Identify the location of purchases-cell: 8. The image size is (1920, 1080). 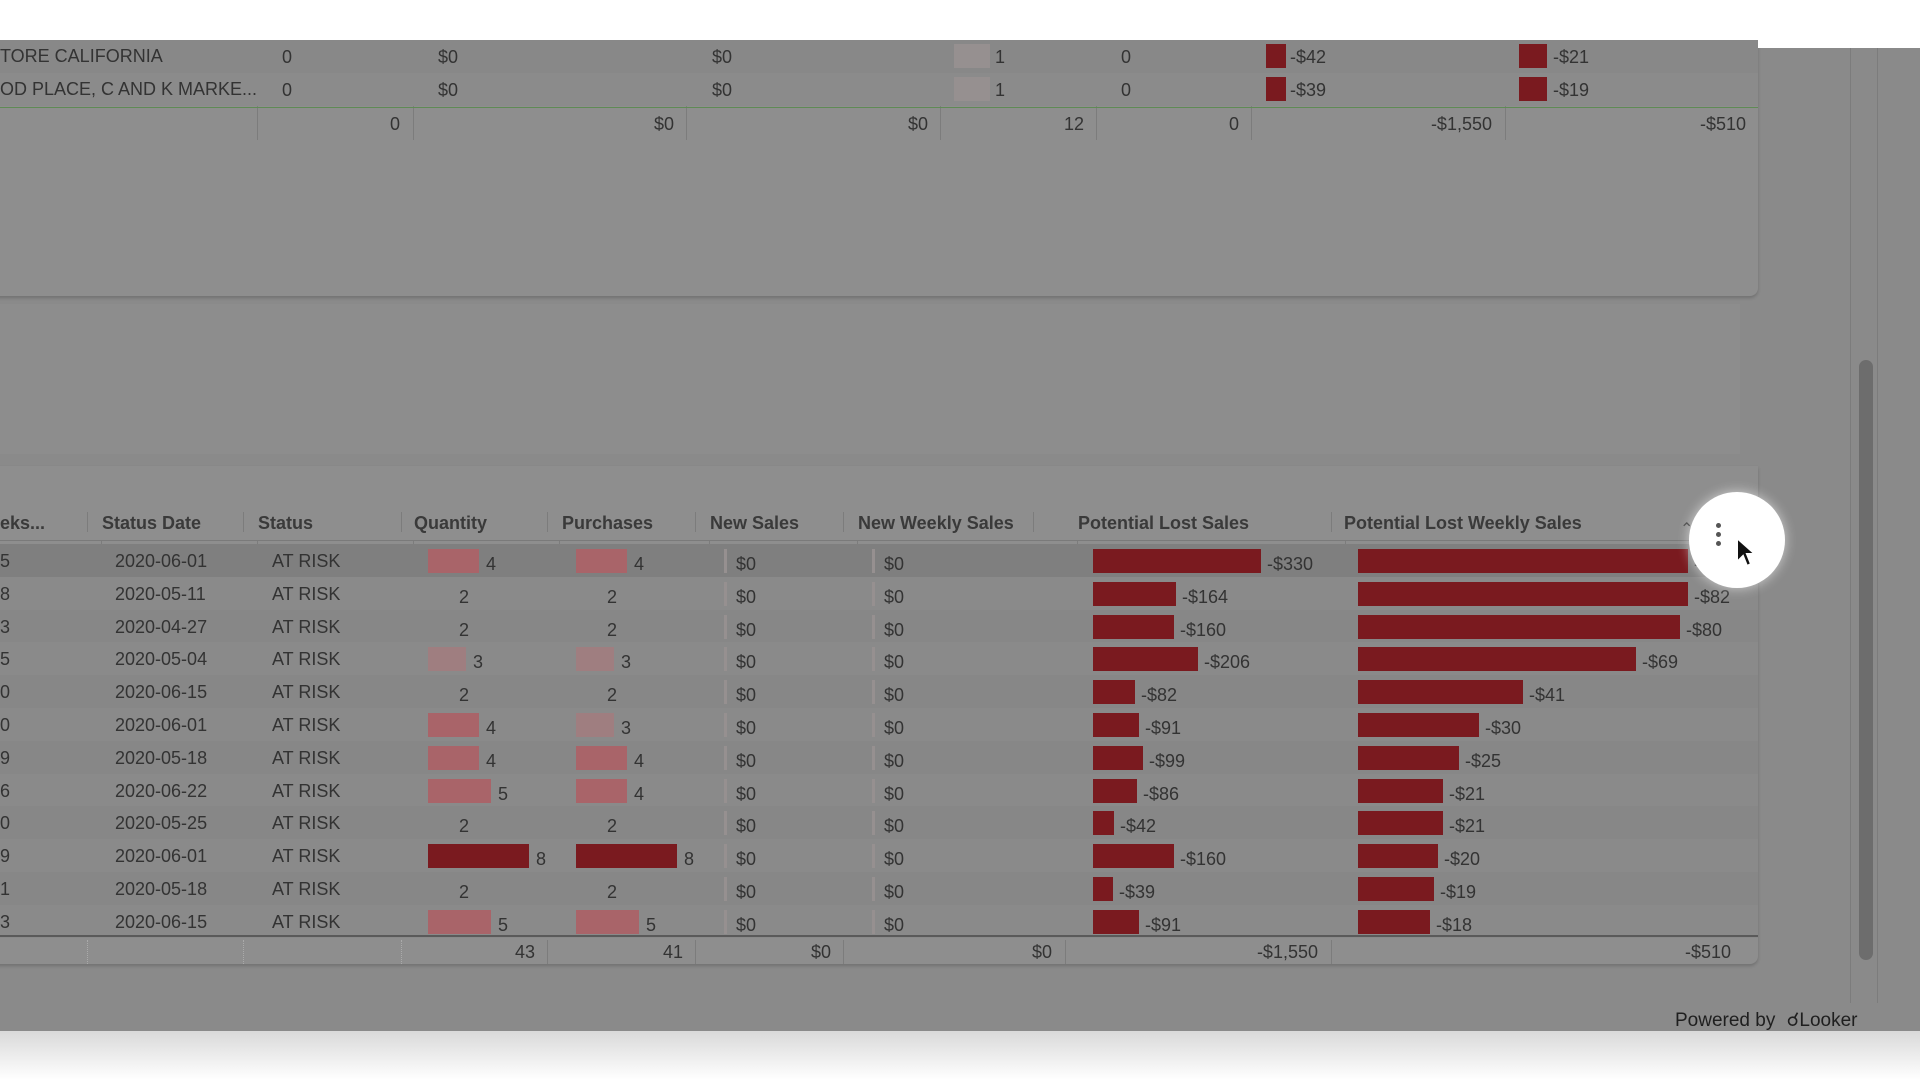
(689, 859).